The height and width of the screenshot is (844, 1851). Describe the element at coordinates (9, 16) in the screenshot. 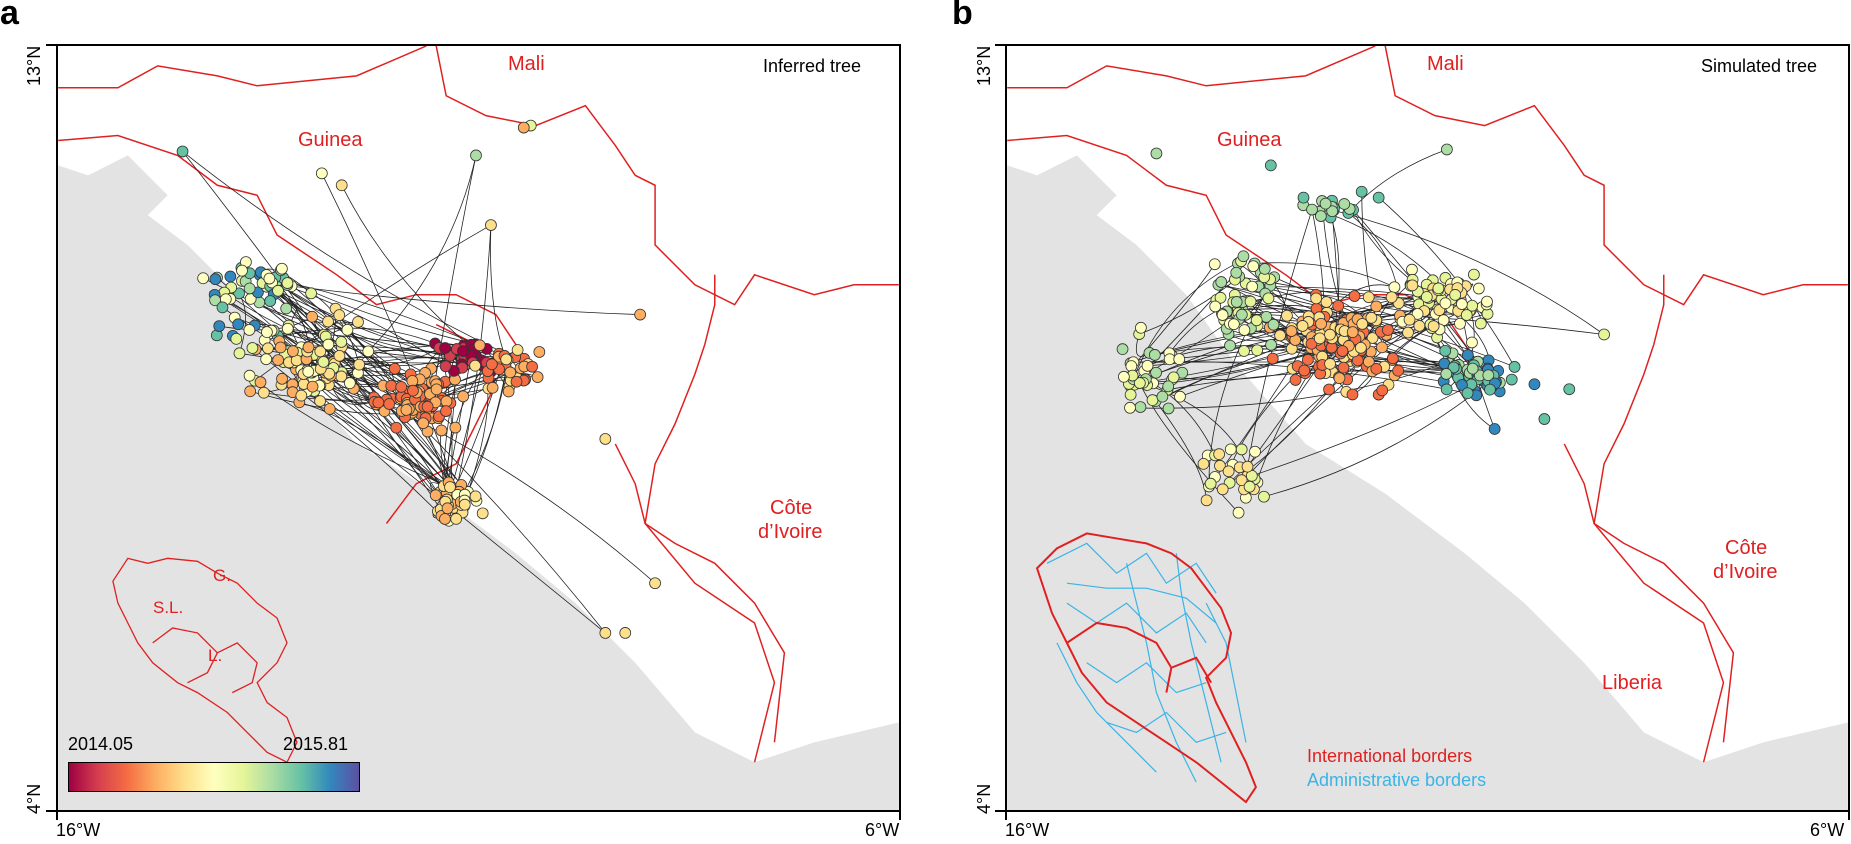

I see `panel-a-letter: a` at that location.